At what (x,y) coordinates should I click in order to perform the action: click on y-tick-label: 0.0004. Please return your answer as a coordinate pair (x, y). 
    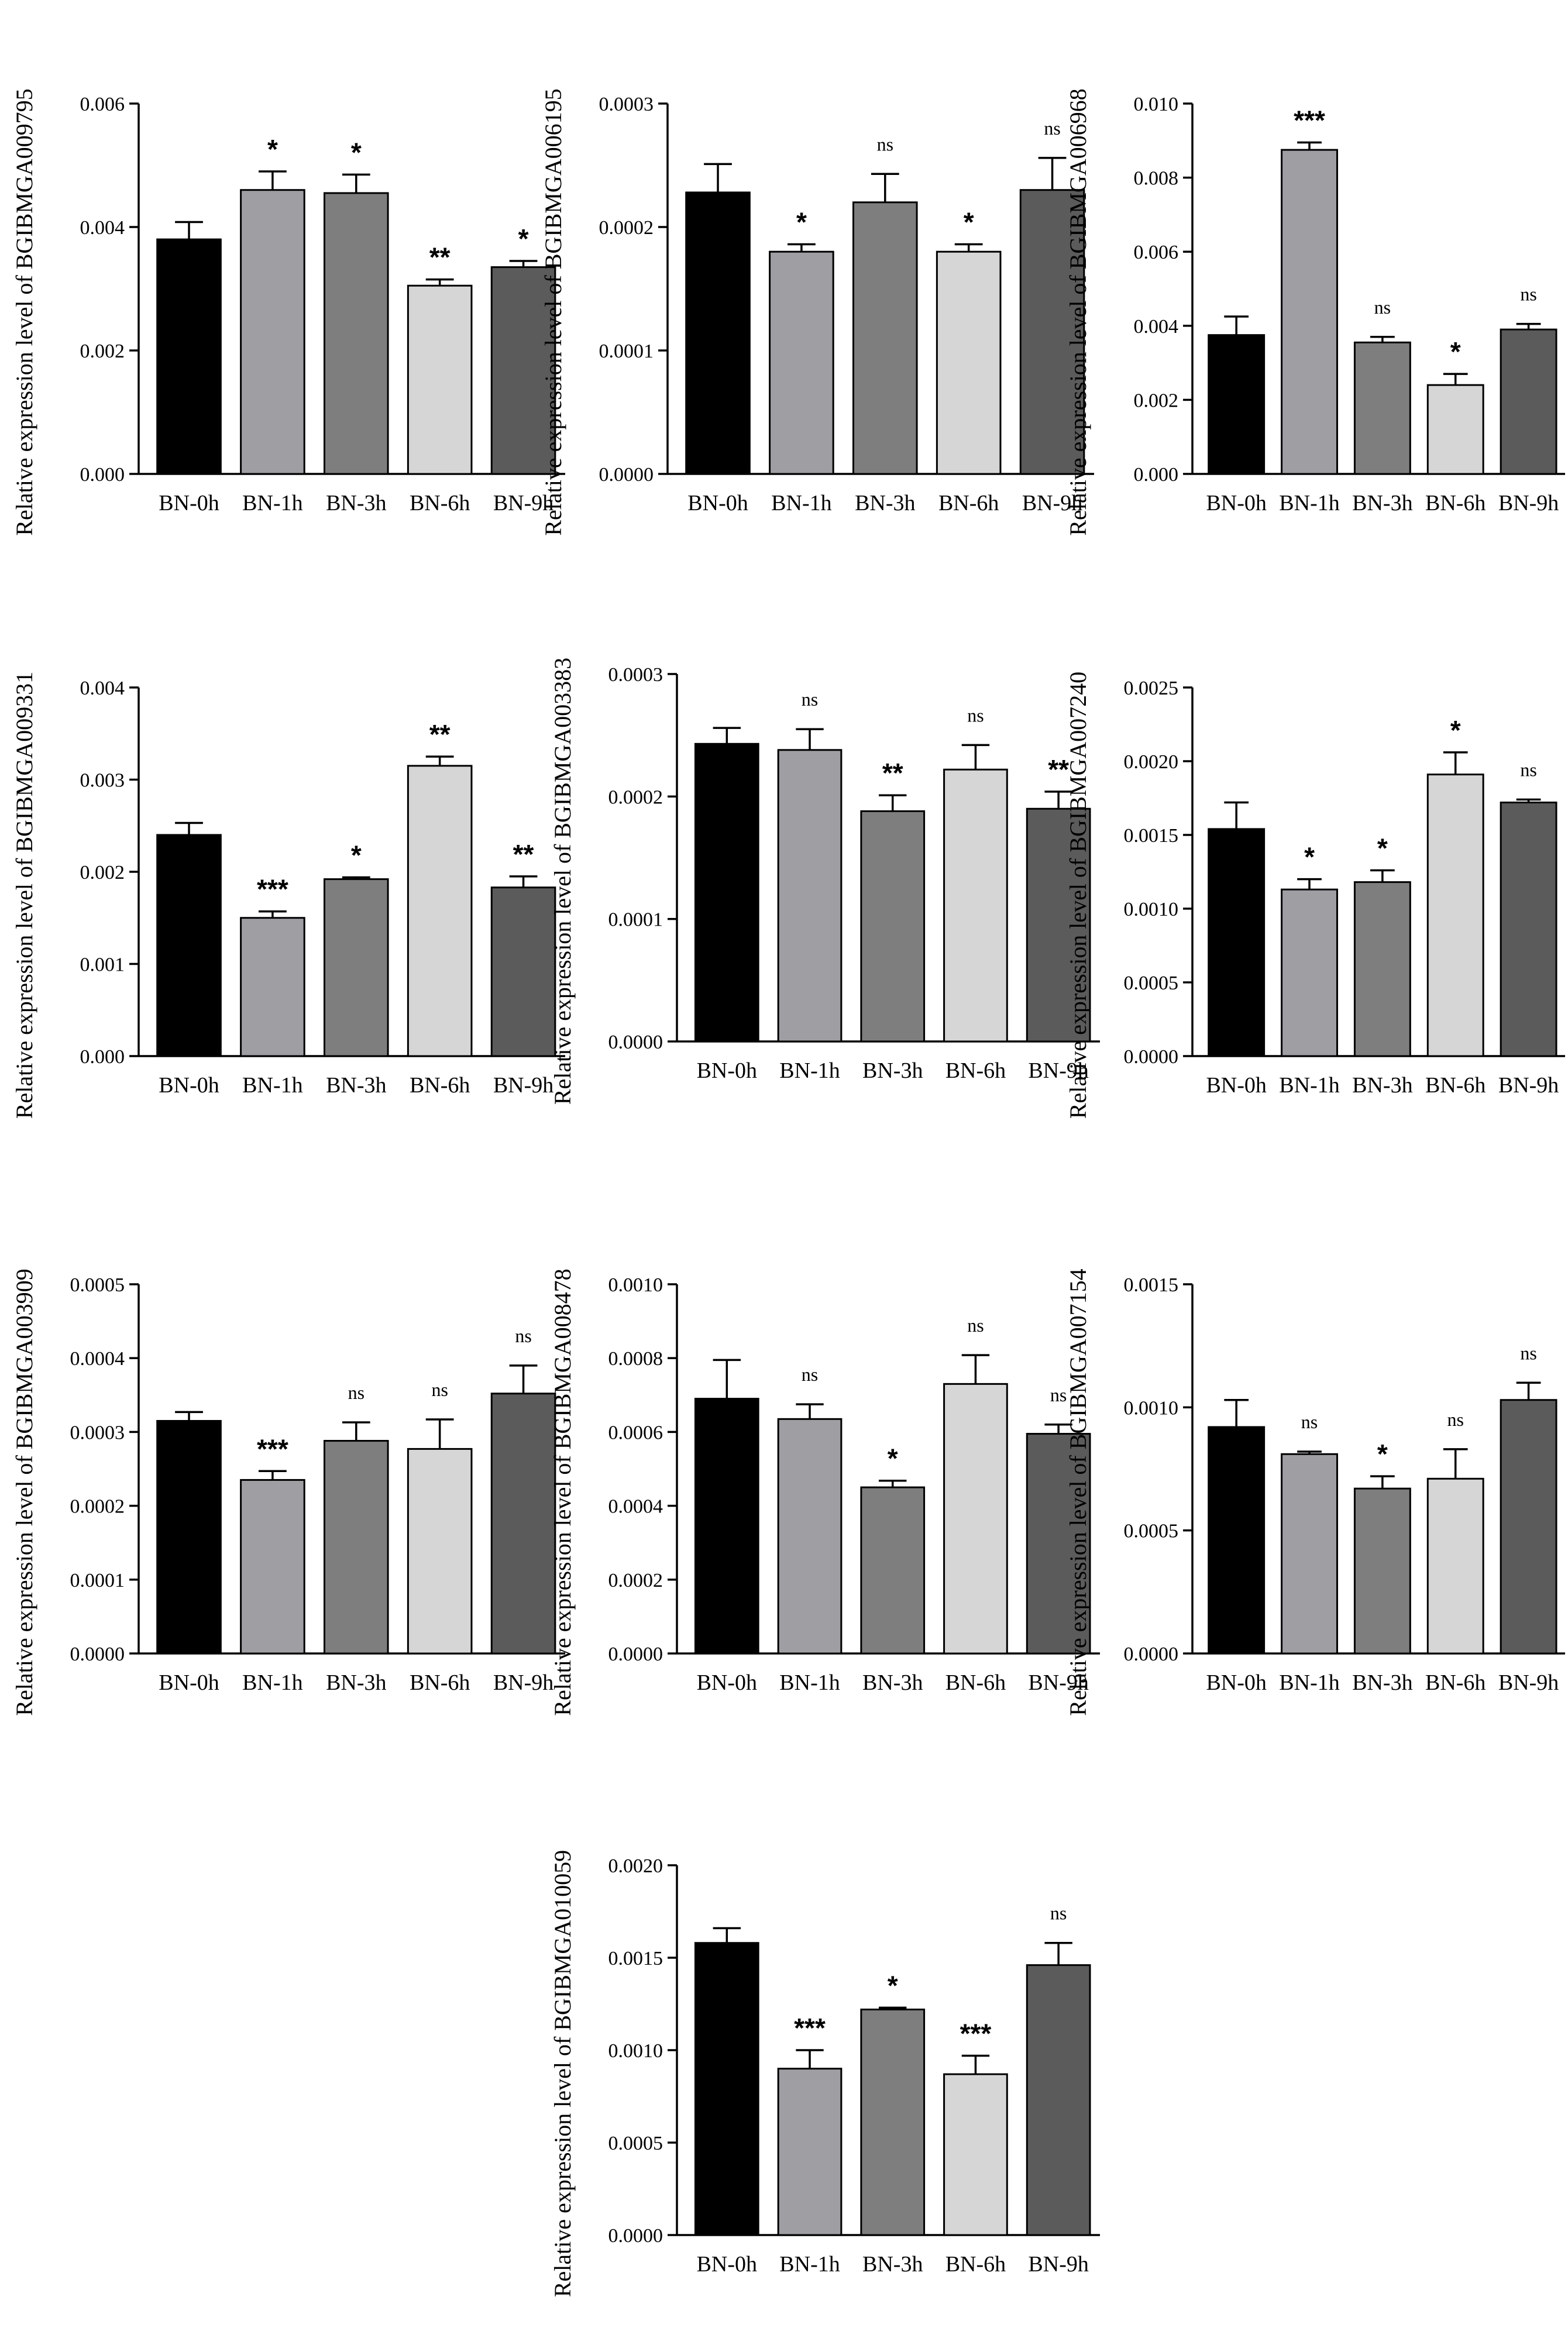
    Looking at the image, I should click on (635, 1507).